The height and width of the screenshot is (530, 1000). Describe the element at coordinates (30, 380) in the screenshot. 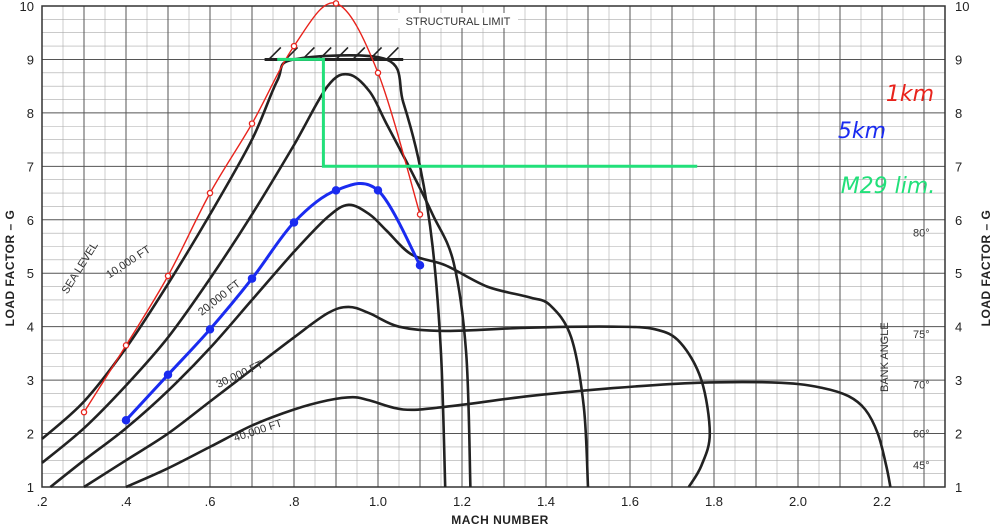

I see `y-tick-label-left: 3` at that location.